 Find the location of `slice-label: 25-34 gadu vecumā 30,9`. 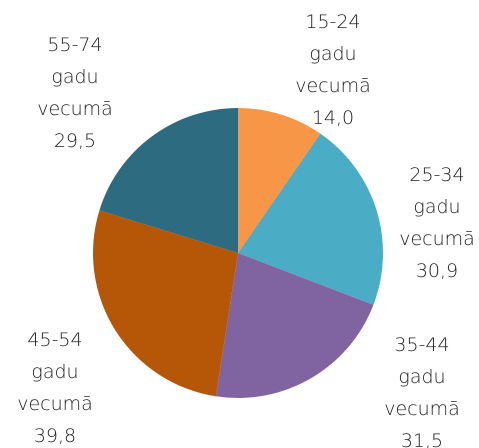

slice-label: 25-34 gadu vecumā 30,9 is located at coordinates (435, 223).